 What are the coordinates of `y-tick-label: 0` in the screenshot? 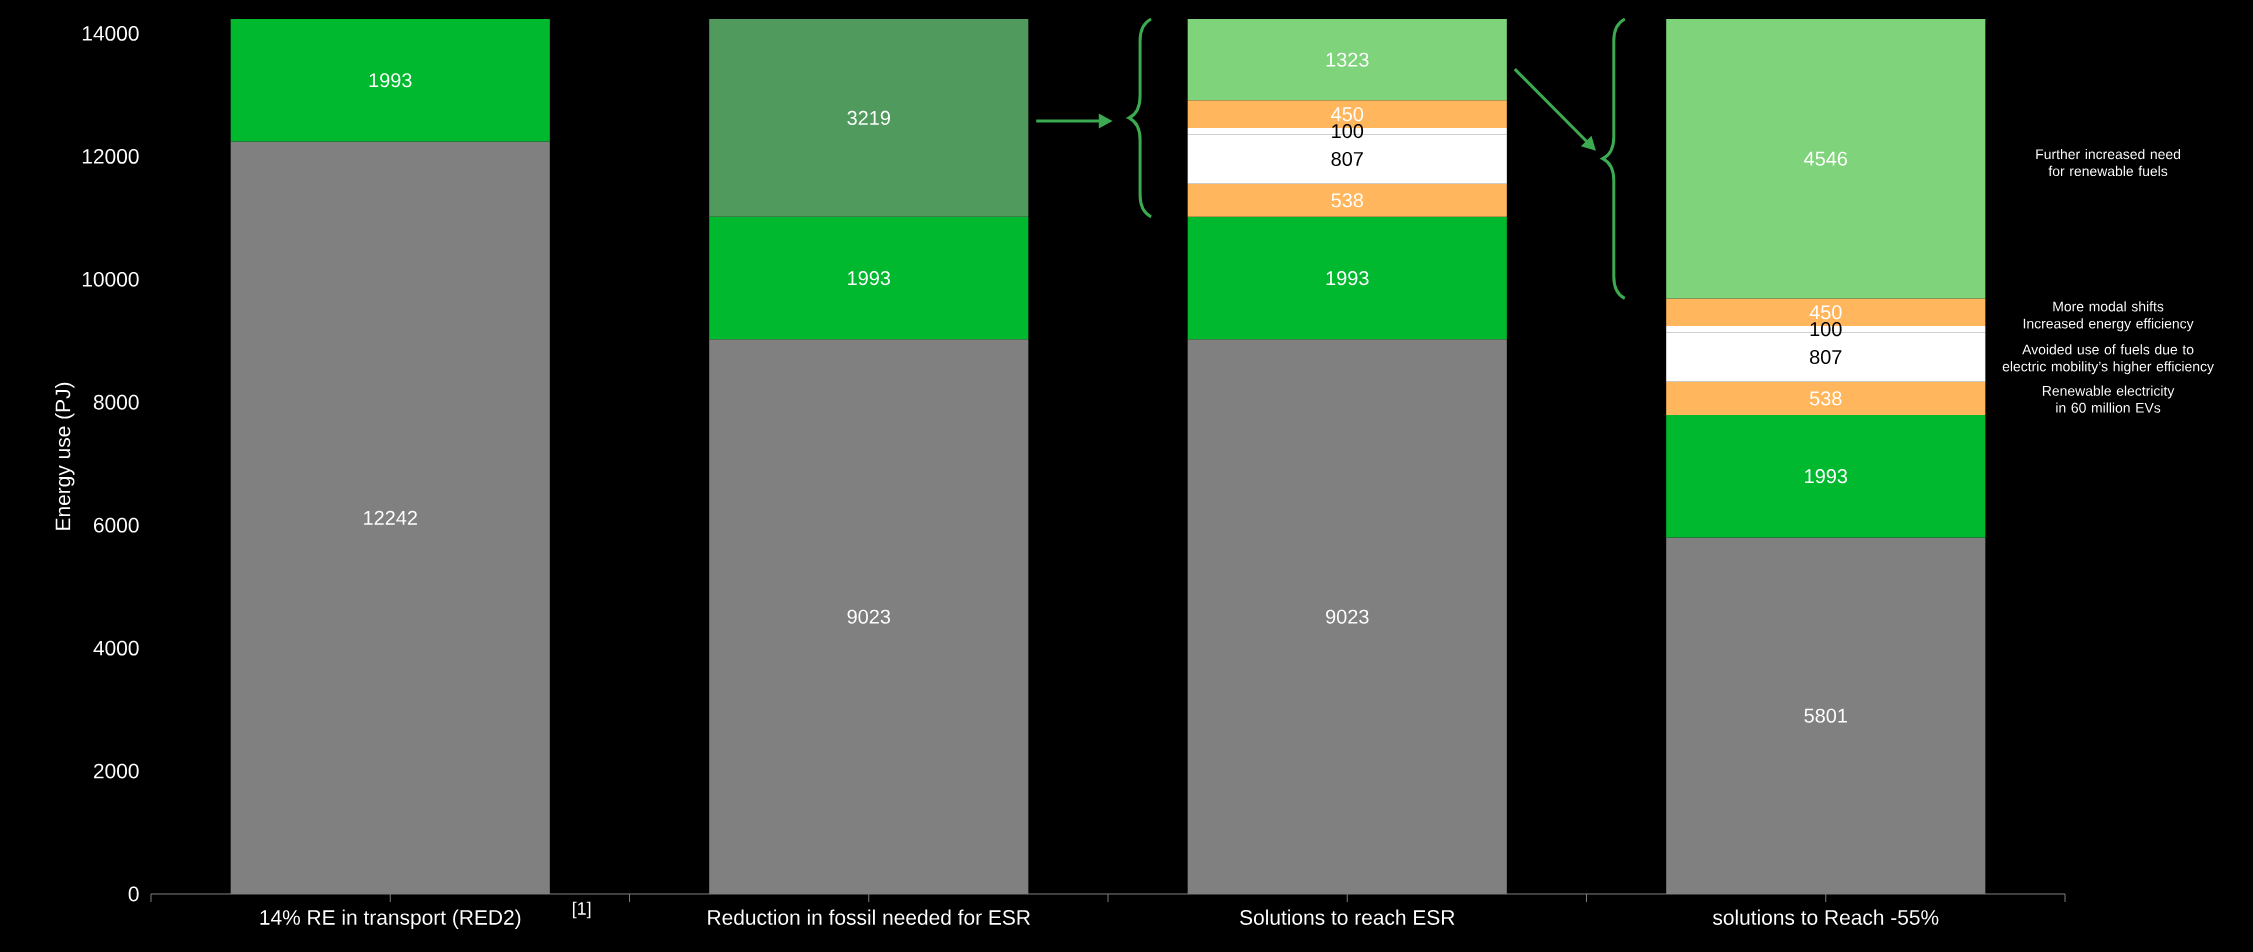 It's located at (133, 894).